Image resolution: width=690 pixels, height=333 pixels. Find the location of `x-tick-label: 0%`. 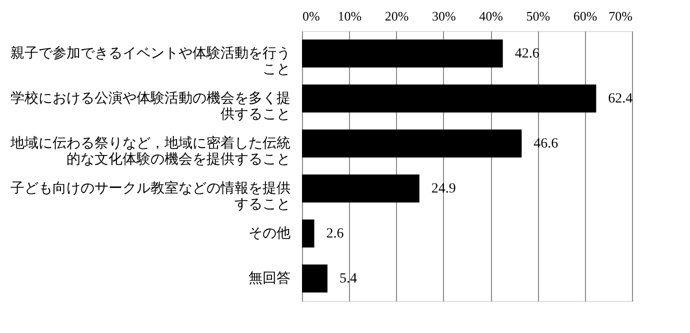

x-tick-label: 0% is located at coordinates (311, 16).